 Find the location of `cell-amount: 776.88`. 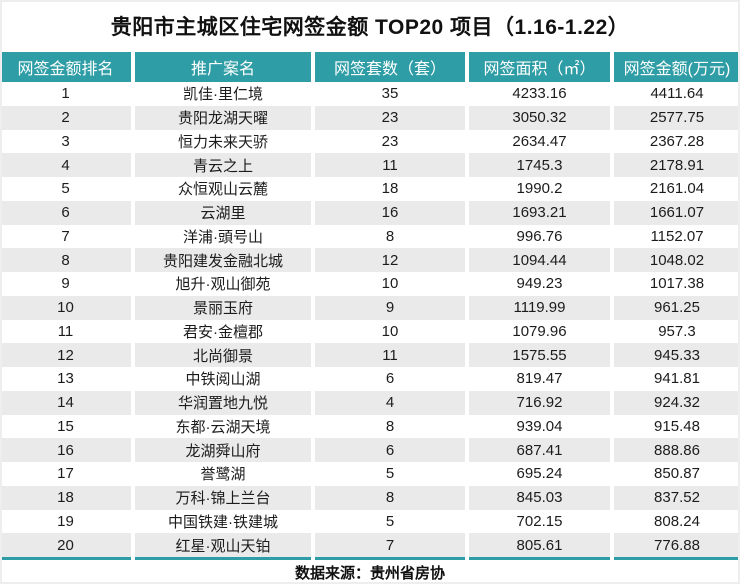

cell-amount: 776.88 is located at coordinates (677, 545).